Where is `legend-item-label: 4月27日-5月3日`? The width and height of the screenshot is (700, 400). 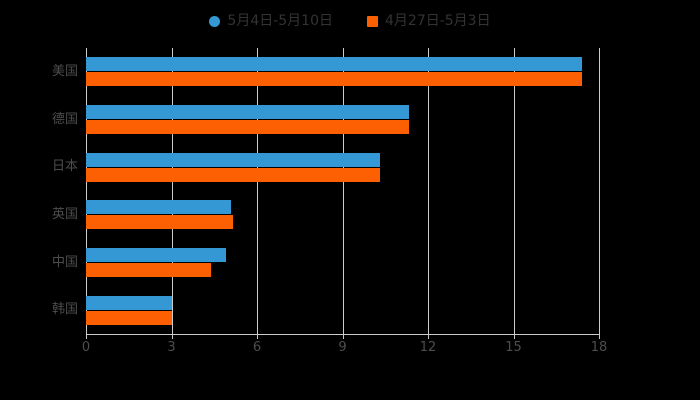
legend-item-label: 4月27日-5月3日 is located at coordinates (438, 21).